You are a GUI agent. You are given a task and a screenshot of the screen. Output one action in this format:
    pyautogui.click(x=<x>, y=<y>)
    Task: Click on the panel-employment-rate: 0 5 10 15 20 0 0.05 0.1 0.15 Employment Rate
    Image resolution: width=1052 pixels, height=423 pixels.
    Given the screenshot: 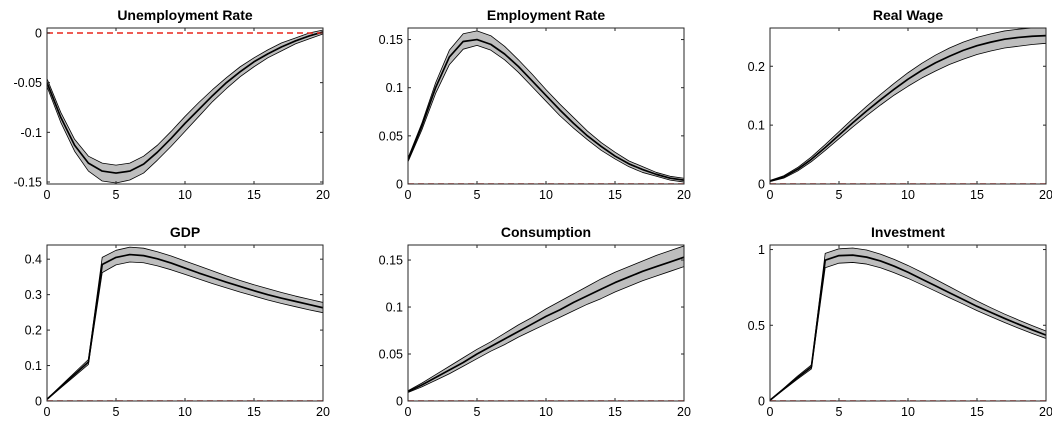 What is the action you would take?
    pyautogui.click(x=535, y=104)
    